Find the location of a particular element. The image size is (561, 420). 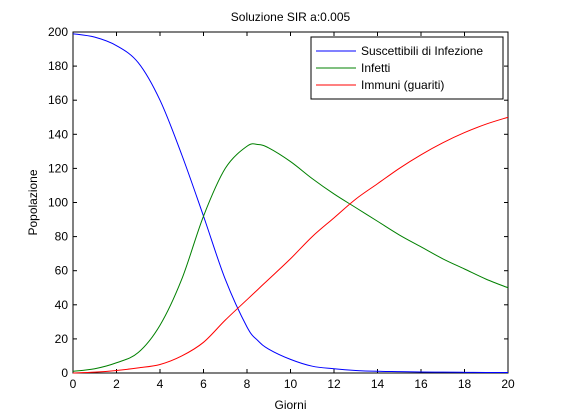

x-tick-label: 8 is located at coordinates (247, 384).